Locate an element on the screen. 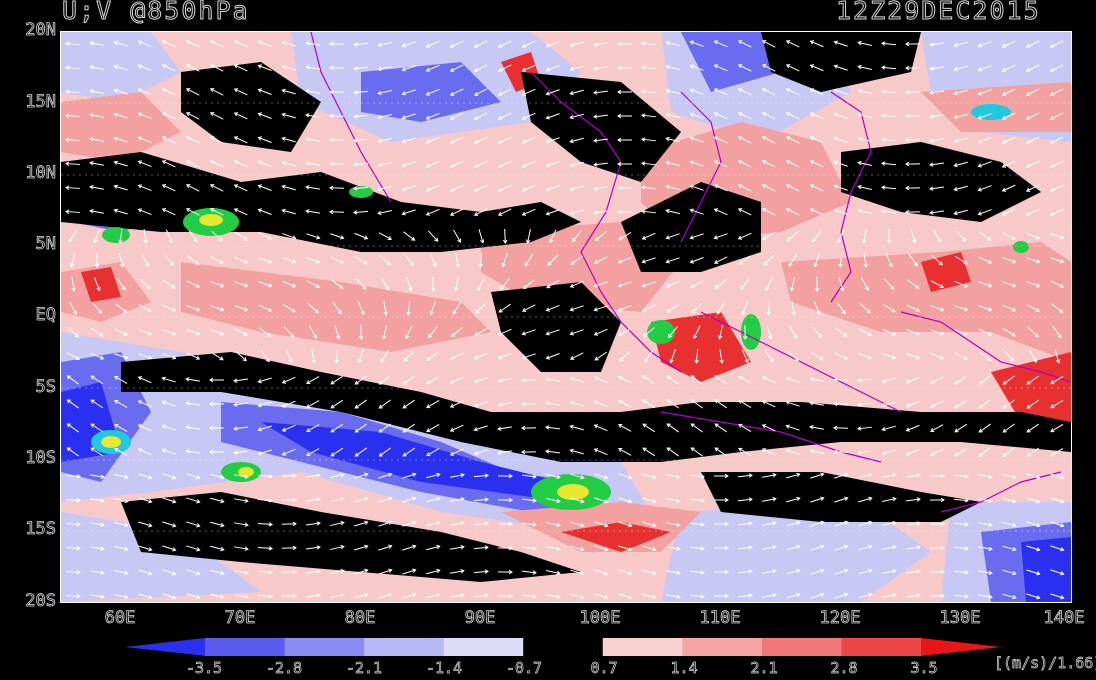  colorbar-segment is located at coordinates (245, 647).